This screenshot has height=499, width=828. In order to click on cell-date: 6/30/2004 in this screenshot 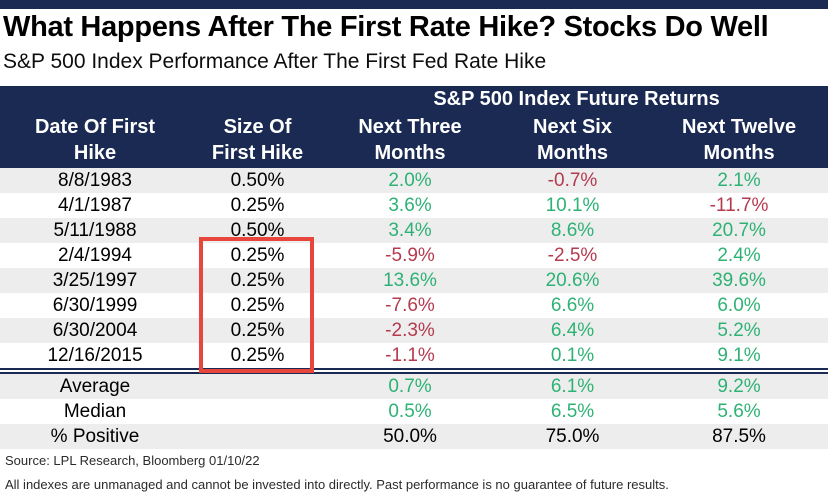, I will do `click(95, 330)`.